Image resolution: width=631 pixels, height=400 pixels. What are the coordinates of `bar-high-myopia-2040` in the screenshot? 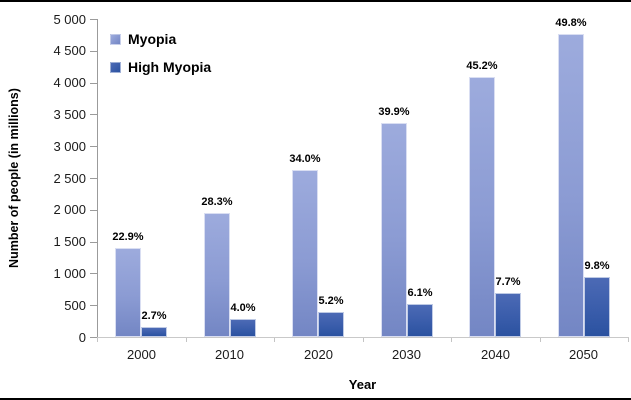 It's located at (508, 315).